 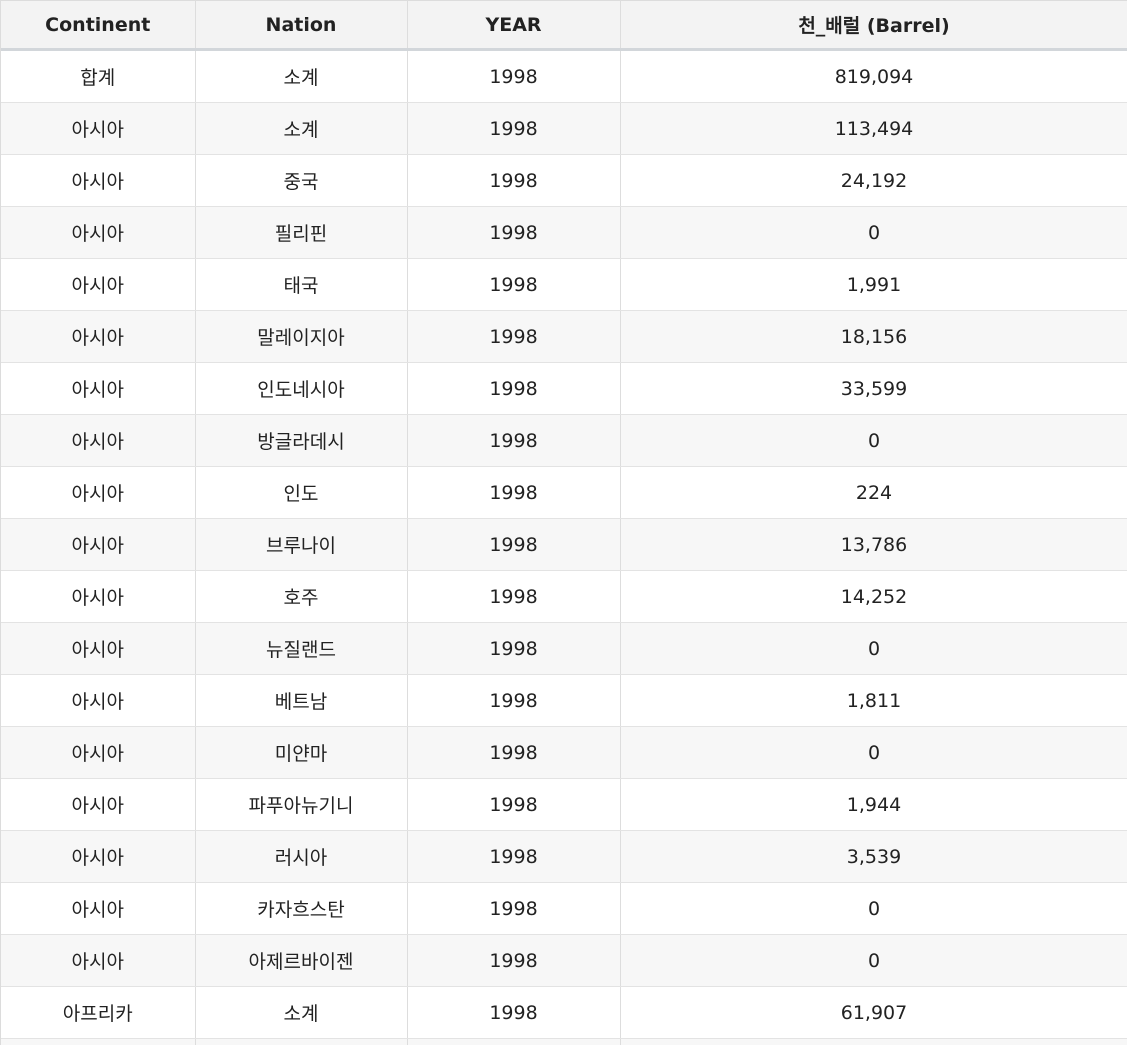 What do you see at coordinates (301, 960) in the screenshot?
I see `cell-nation: 아제르바이젠` at bounding box center [301, 960].